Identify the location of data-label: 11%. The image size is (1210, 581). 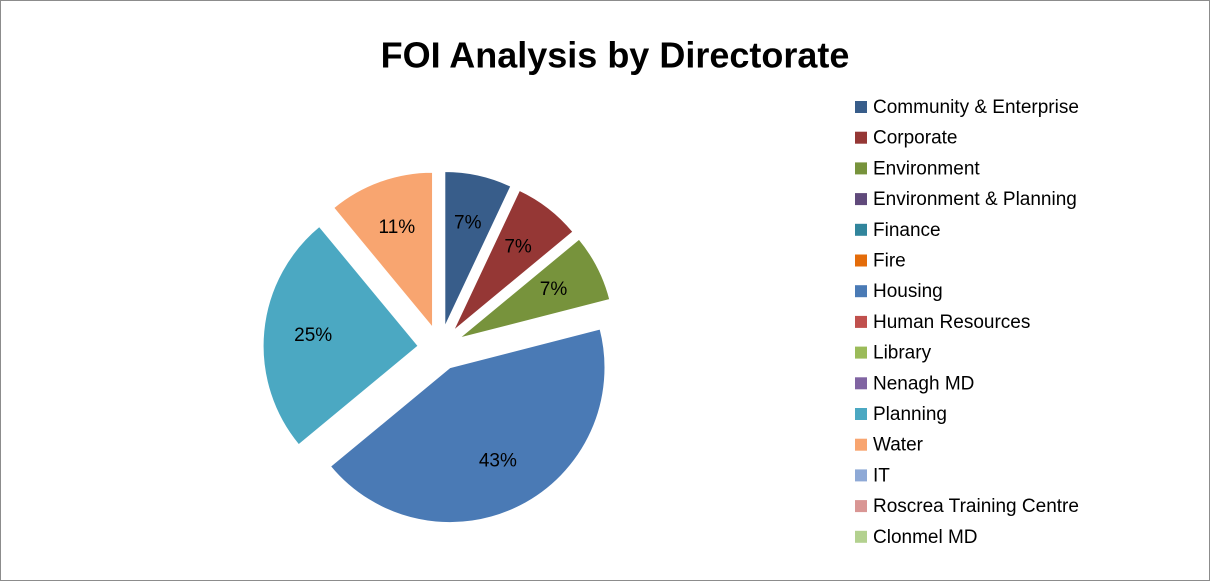
(397, 227).